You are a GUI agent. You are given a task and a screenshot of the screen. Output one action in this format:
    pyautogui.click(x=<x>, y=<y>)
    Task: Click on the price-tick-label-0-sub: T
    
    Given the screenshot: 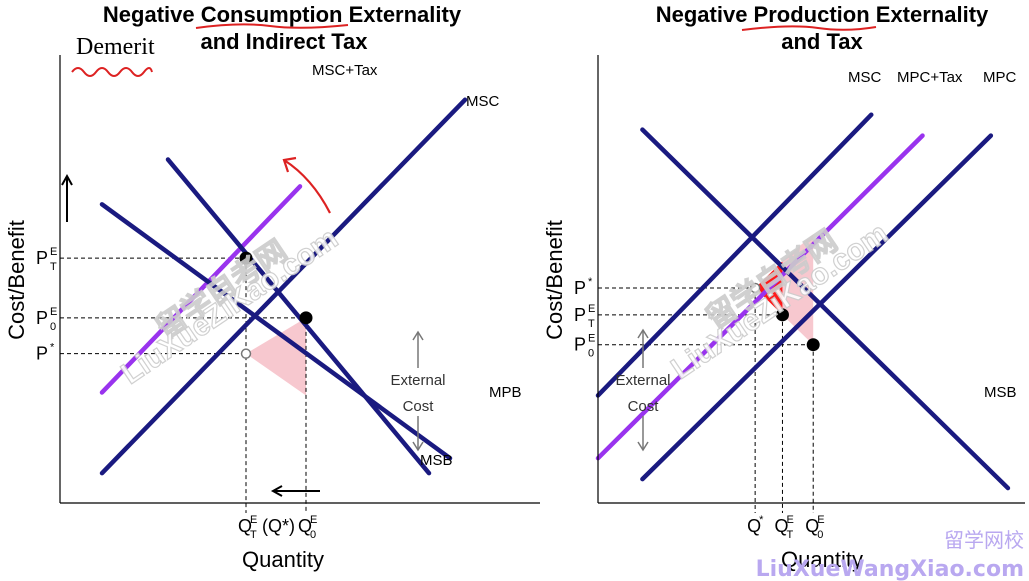 What is the action you would take?
    pyautogui.click(x=53, y=267)
    